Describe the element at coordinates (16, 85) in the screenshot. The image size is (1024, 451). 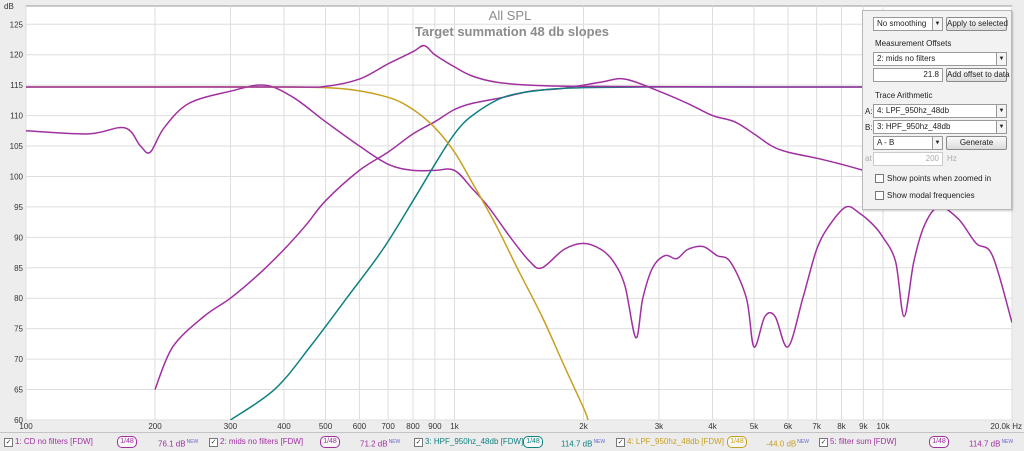
I see `y-tick-label: 115` at that location.